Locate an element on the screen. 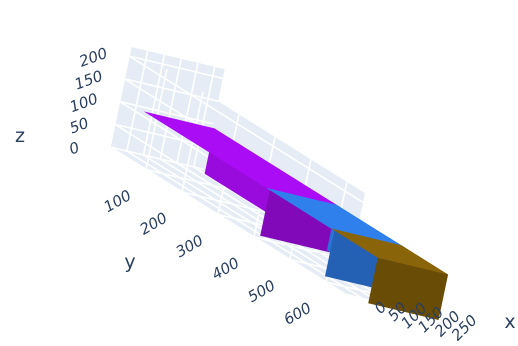  z-axis-title: z is located at coordinates (20, 136).